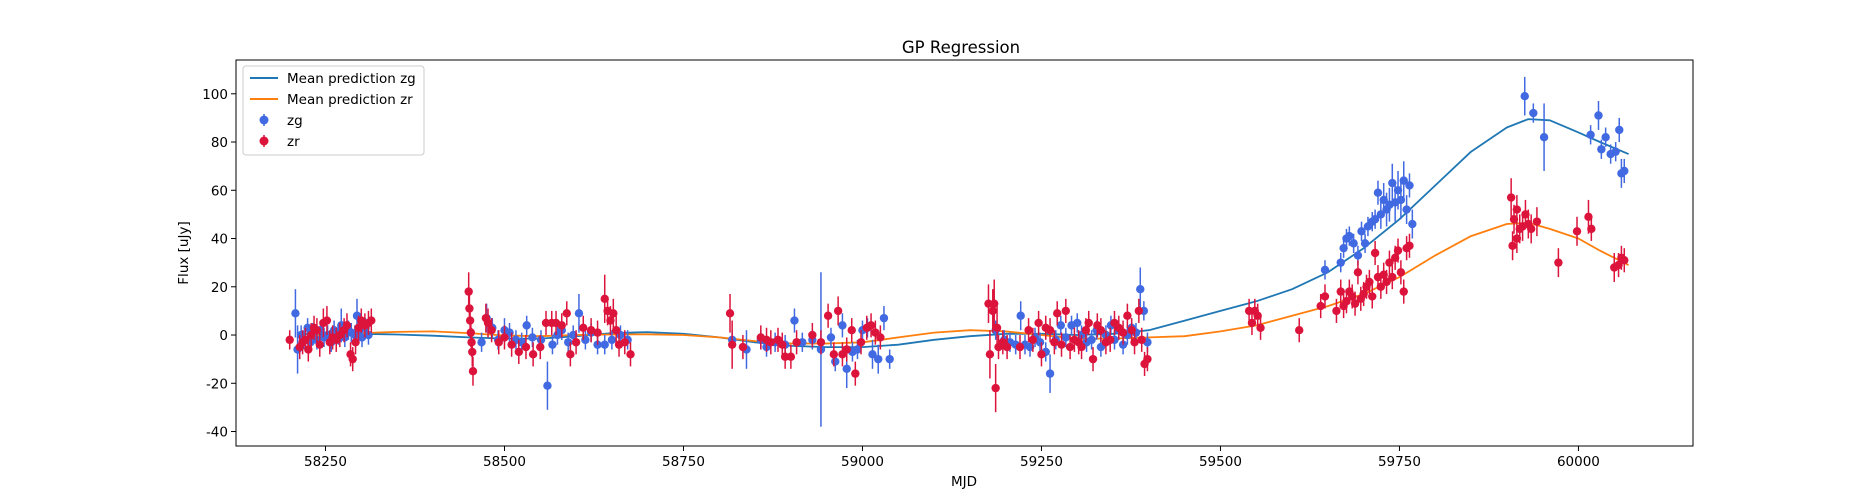 The image size is (1875, 500). What do you see at coordinates (217, 384) in the screenshot?
I see `y-tick-label: -20` at bounding box center [217, 384].